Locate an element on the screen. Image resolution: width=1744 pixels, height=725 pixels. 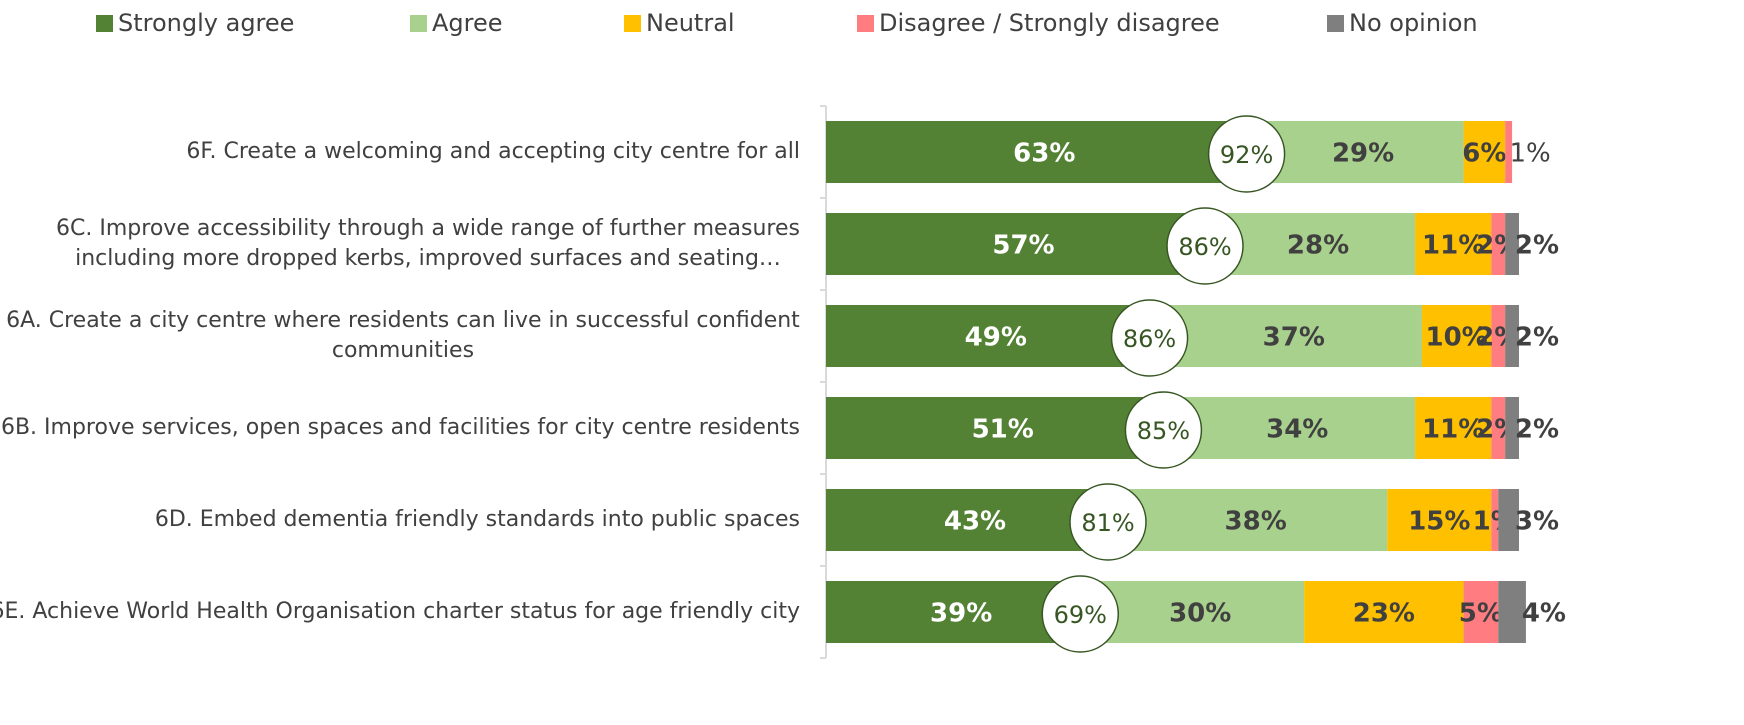
data-label: 5% is located at coordinates (1481, 614).